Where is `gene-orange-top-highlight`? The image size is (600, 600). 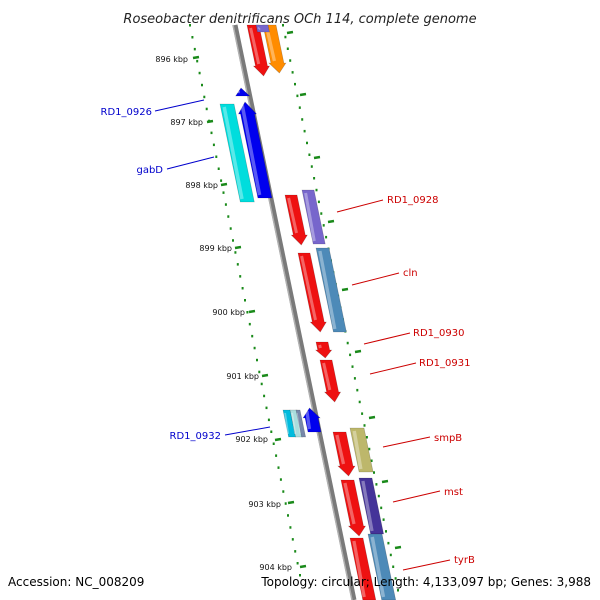 gene-orange-top-highlight is located at coordinates (271, 44).